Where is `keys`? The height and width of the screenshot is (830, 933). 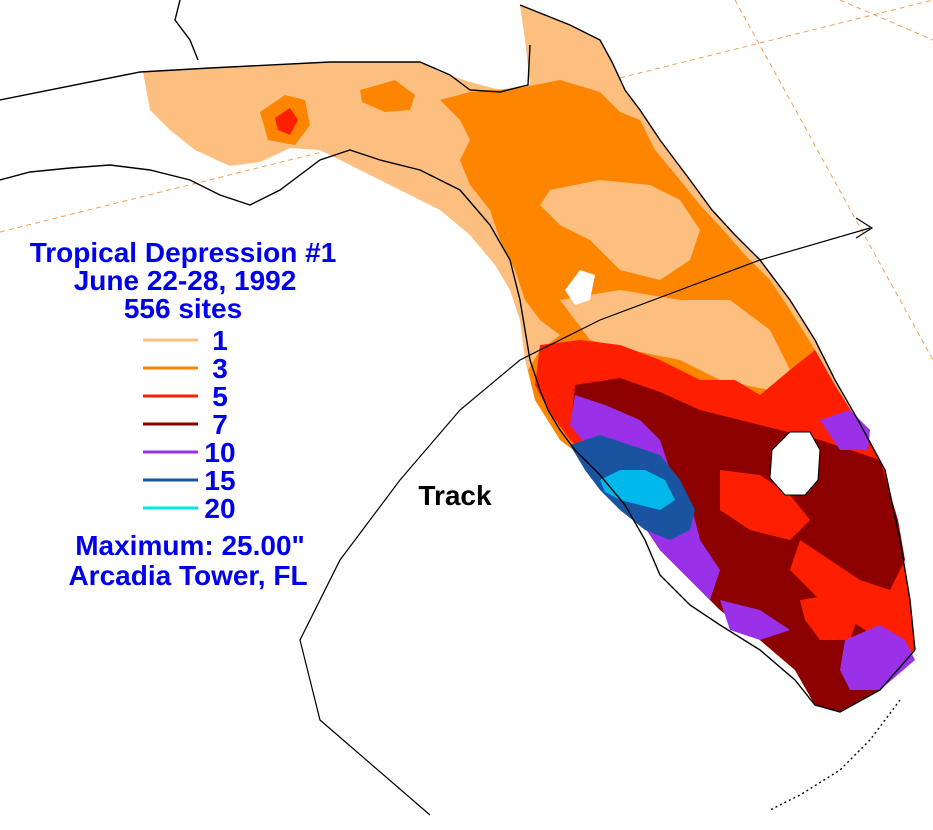 keys is located at coordinates (835, 755).